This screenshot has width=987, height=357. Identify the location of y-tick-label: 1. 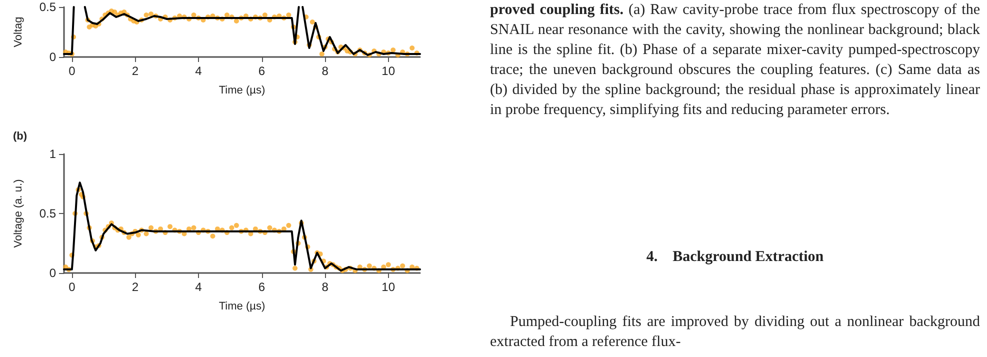
(52, 154).